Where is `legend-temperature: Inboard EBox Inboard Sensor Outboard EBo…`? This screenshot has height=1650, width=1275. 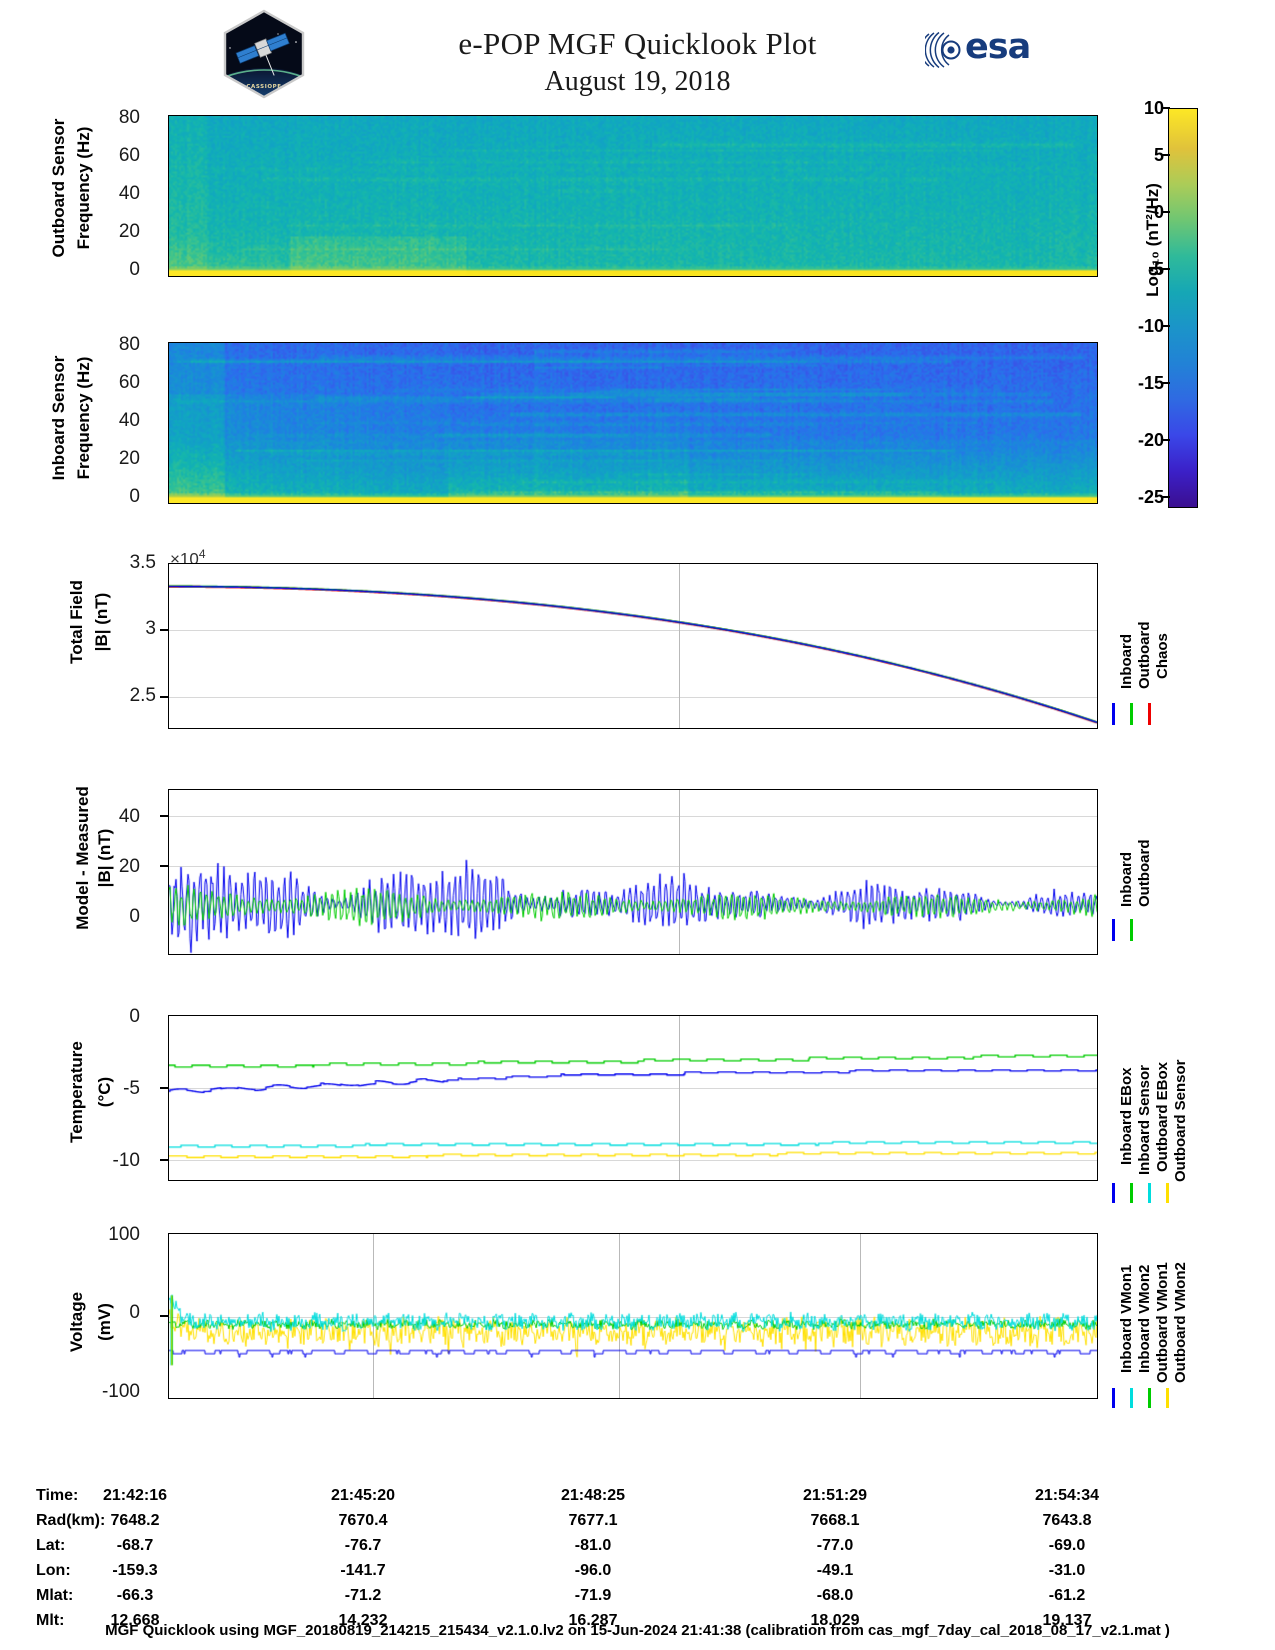
legend-temperature: Inboard EBox Inboard Sensor Outboard EBo… is located at coordinates (1146, 1101).